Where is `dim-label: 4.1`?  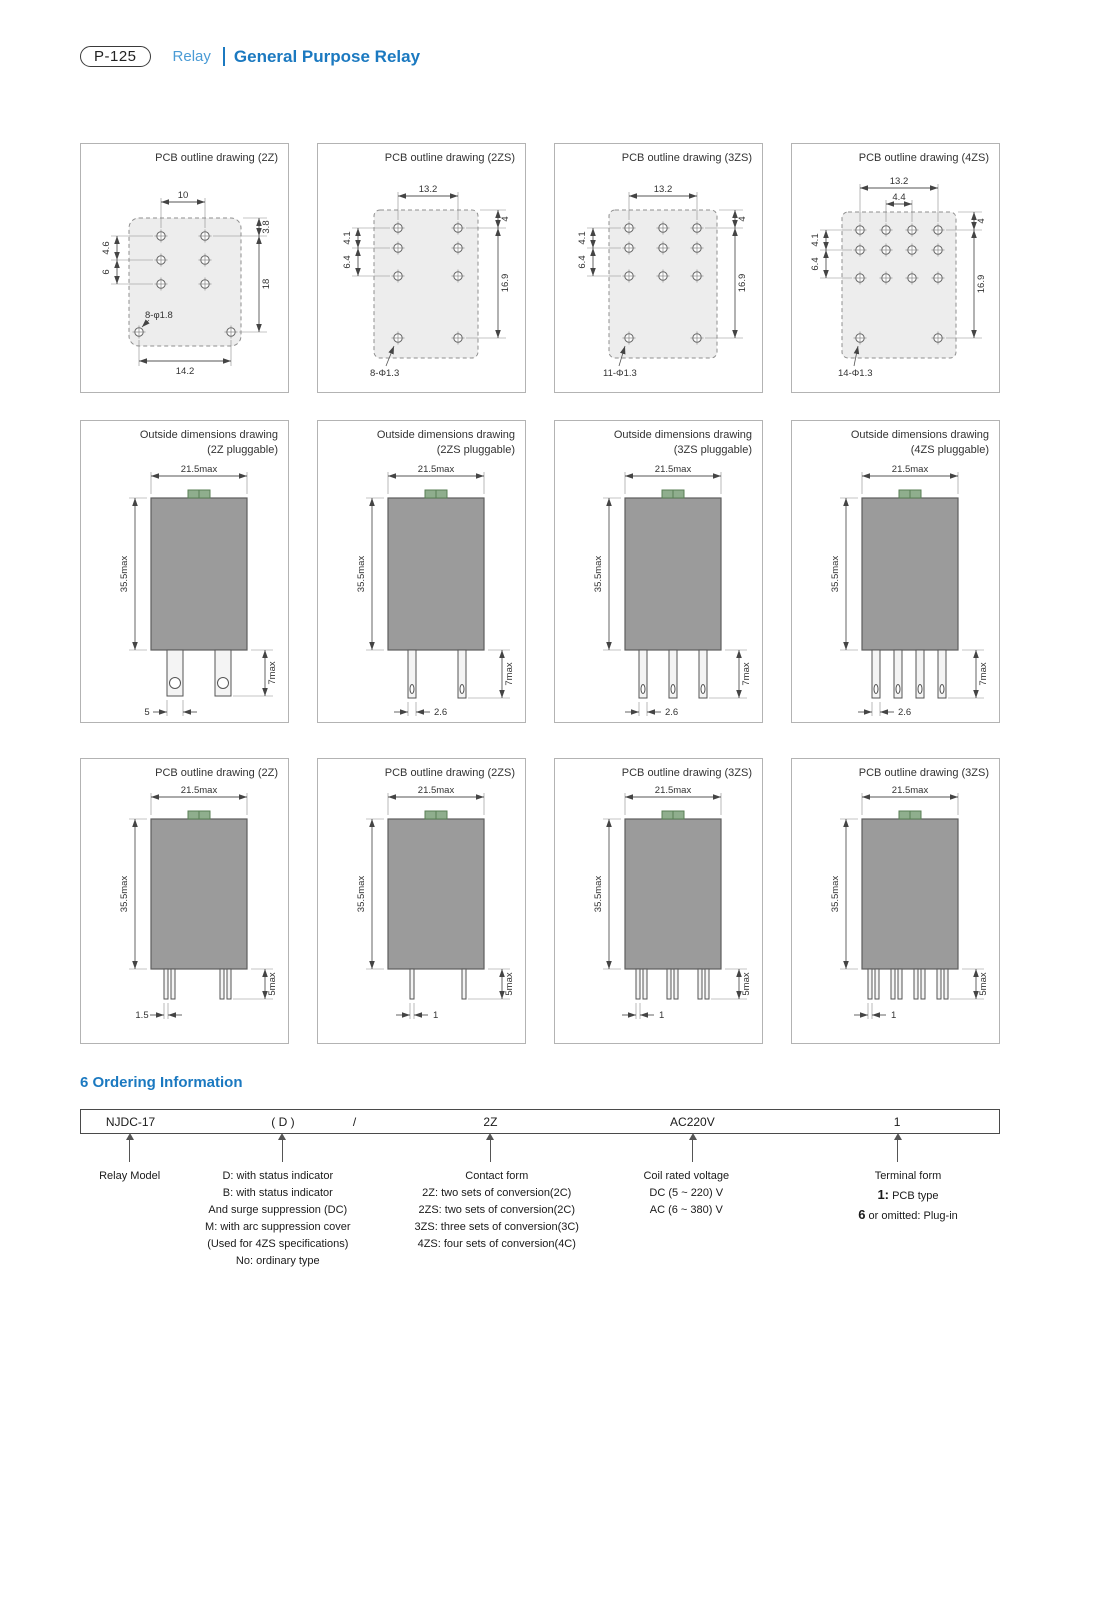 dim-label: 4.1 is located at coordinates (582, 237).